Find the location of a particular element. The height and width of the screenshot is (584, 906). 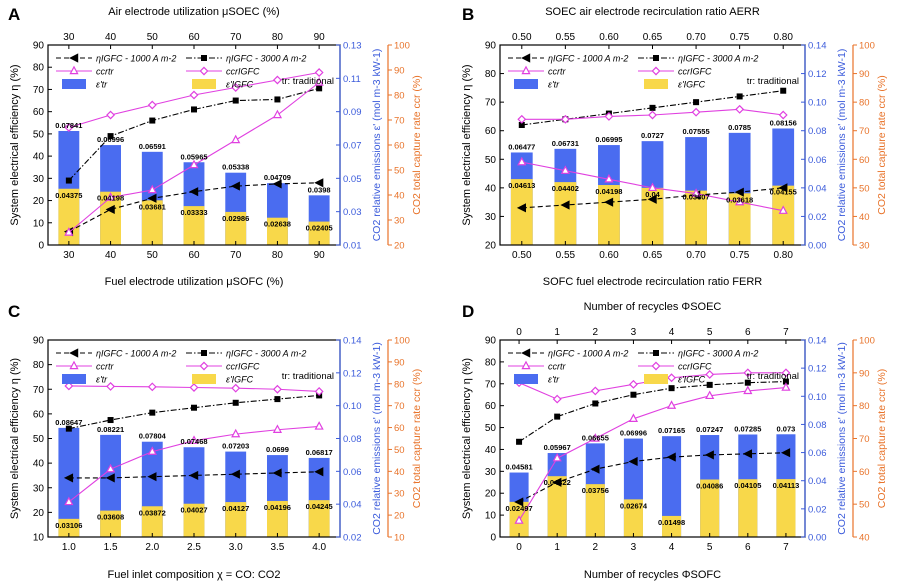

bar-label-tr: 0.073 is located at coordinates (786, 428).